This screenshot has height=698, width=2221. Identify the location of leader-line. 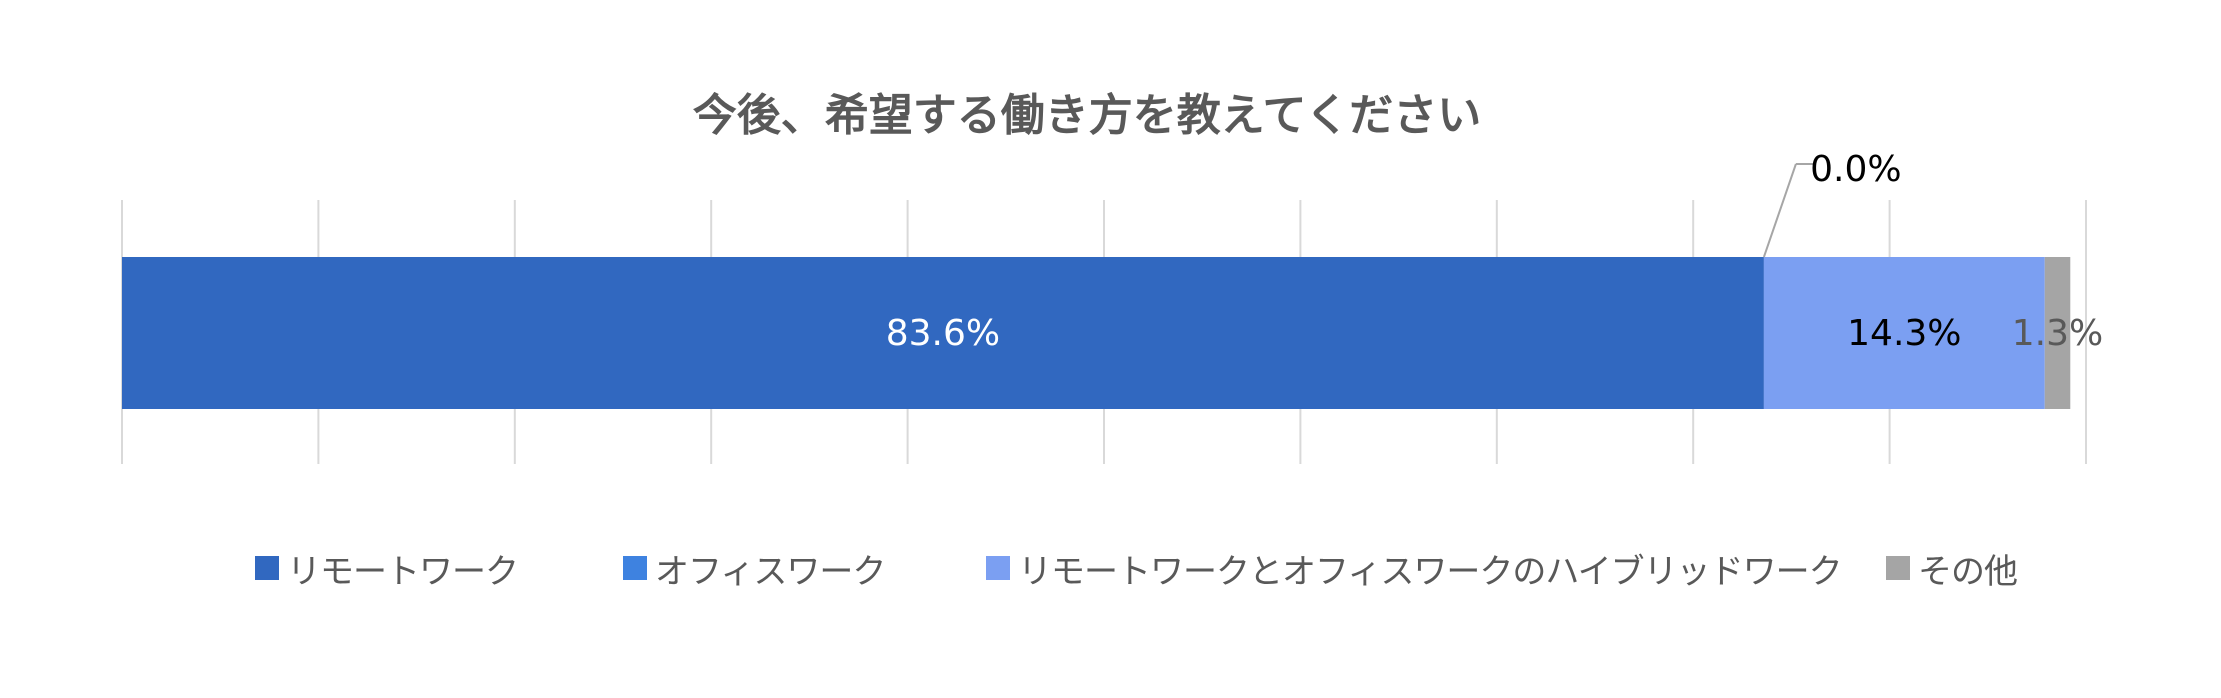
(1779, 210).